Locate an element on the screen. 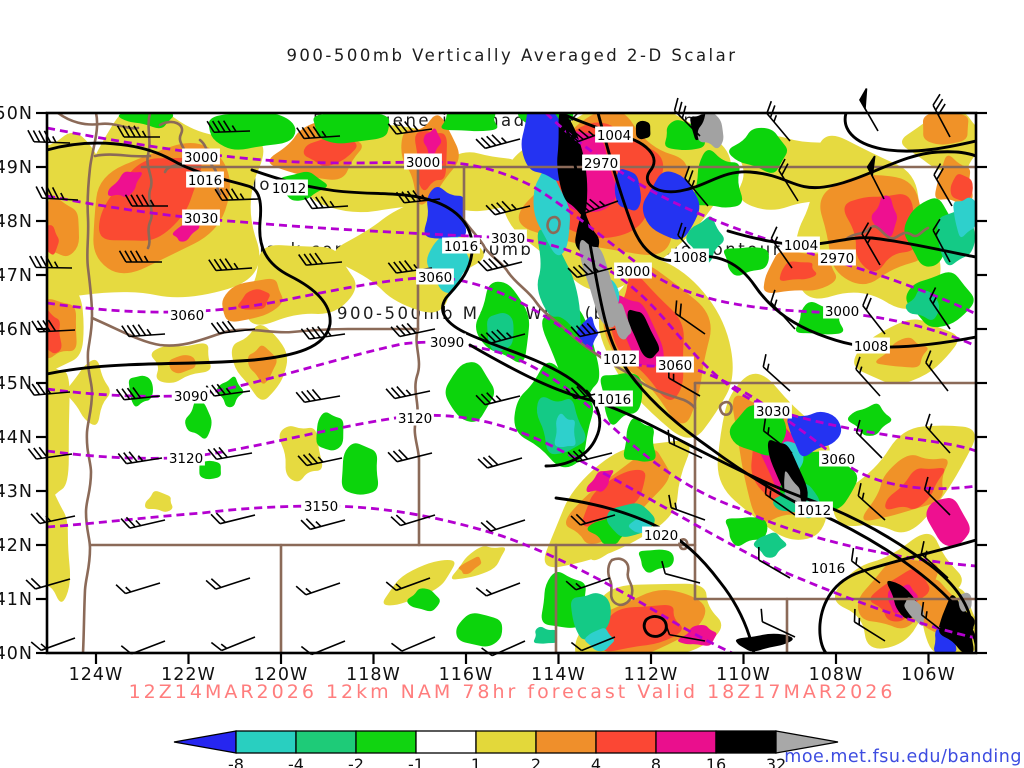  svg-text: 3090 is located at coordinates (447, 343).